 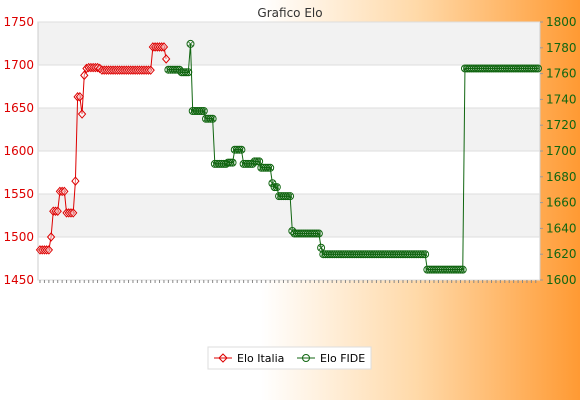 What do you see at coordinates (288, 281) in the screenshot?
I see `x-axis` at bounding box center [288, 281].